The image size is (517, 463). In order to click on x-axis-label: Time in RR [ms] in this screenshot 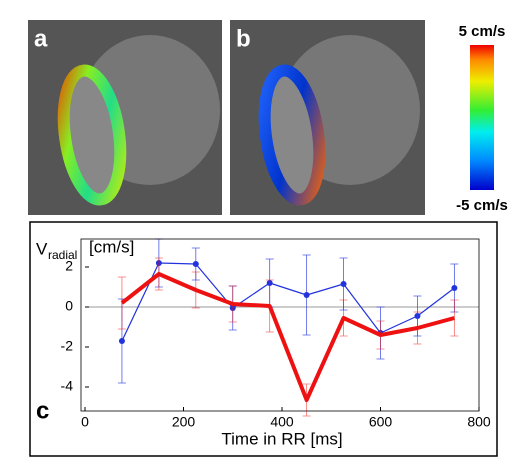, I will do `click(281, 438)`.